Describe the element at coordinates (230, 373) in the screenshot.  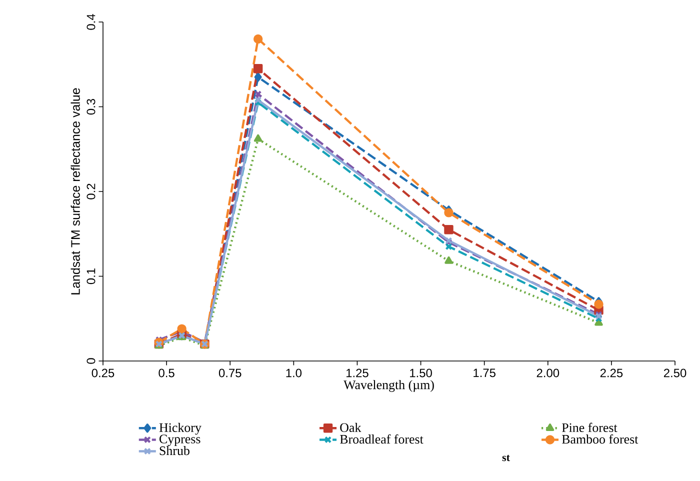
I see `x-tick-label: 0.75` at that location.